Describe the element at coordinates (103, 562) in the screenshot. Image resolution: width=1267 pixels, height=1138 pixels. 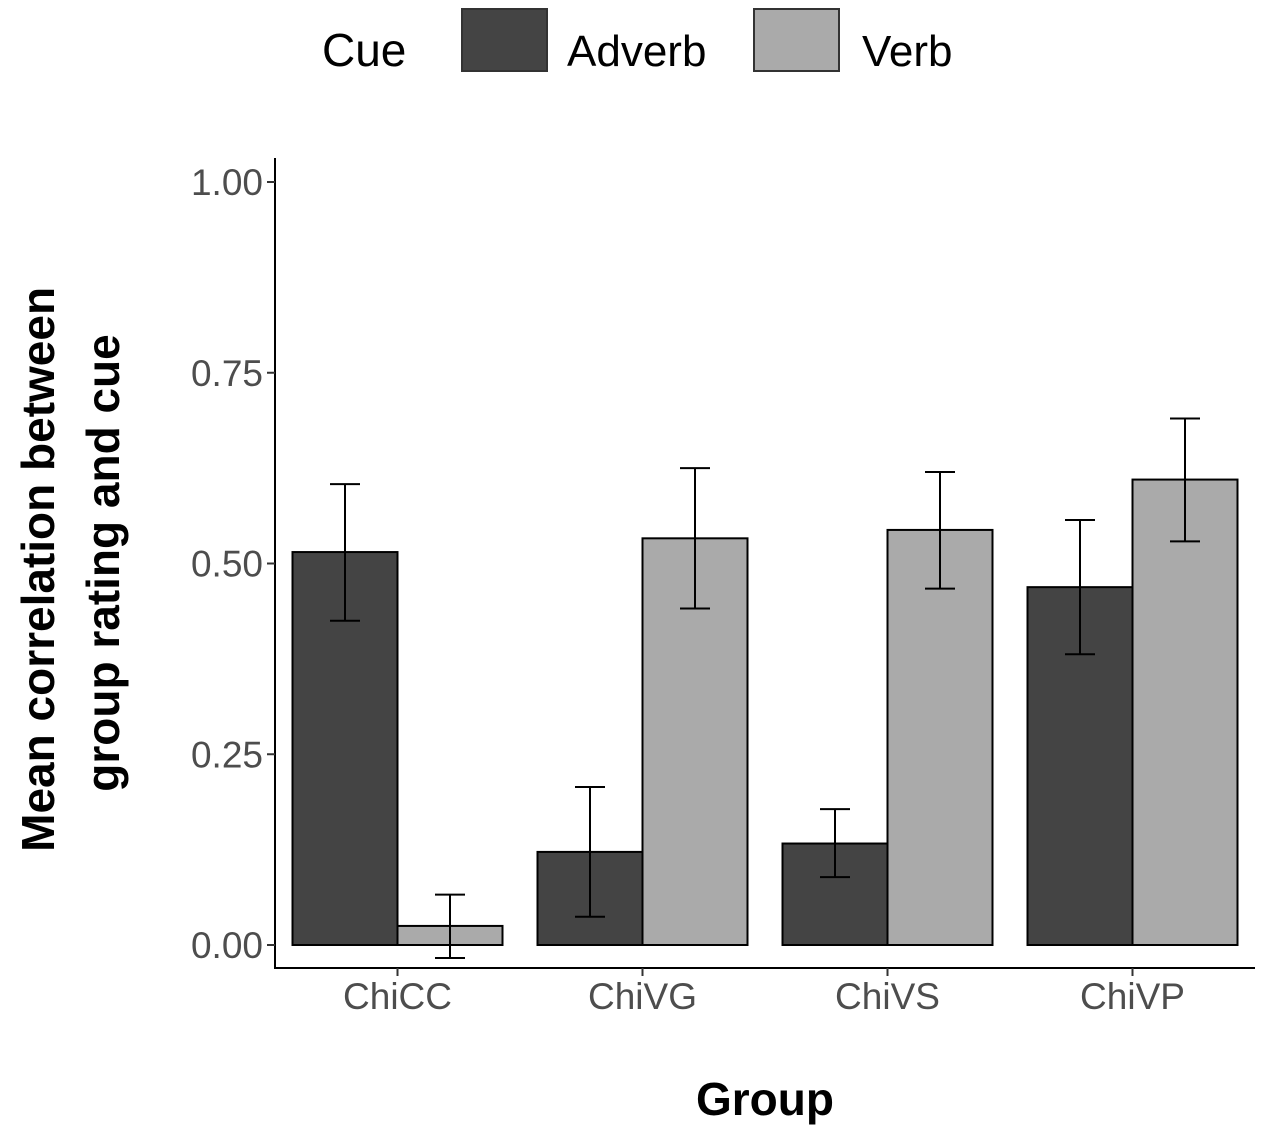
I see `y-axis-title-line-2: group rating and cue` at that location.